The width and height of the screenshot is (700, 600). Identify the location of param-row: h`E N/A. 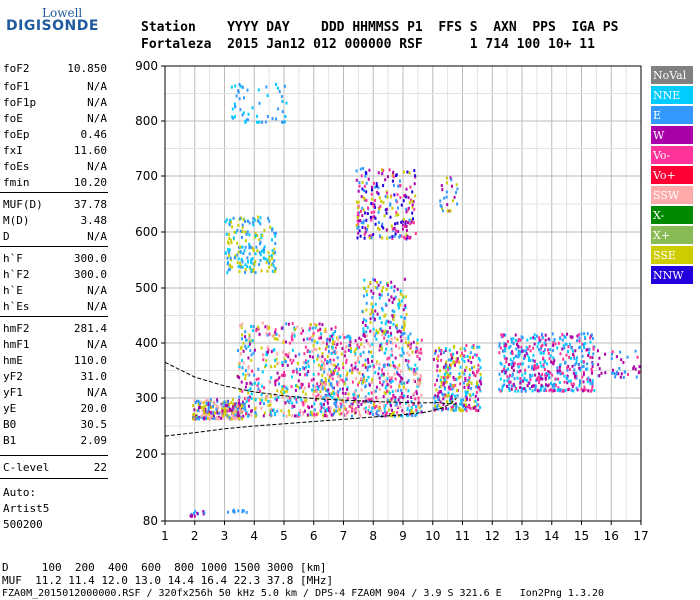
(55, 291).